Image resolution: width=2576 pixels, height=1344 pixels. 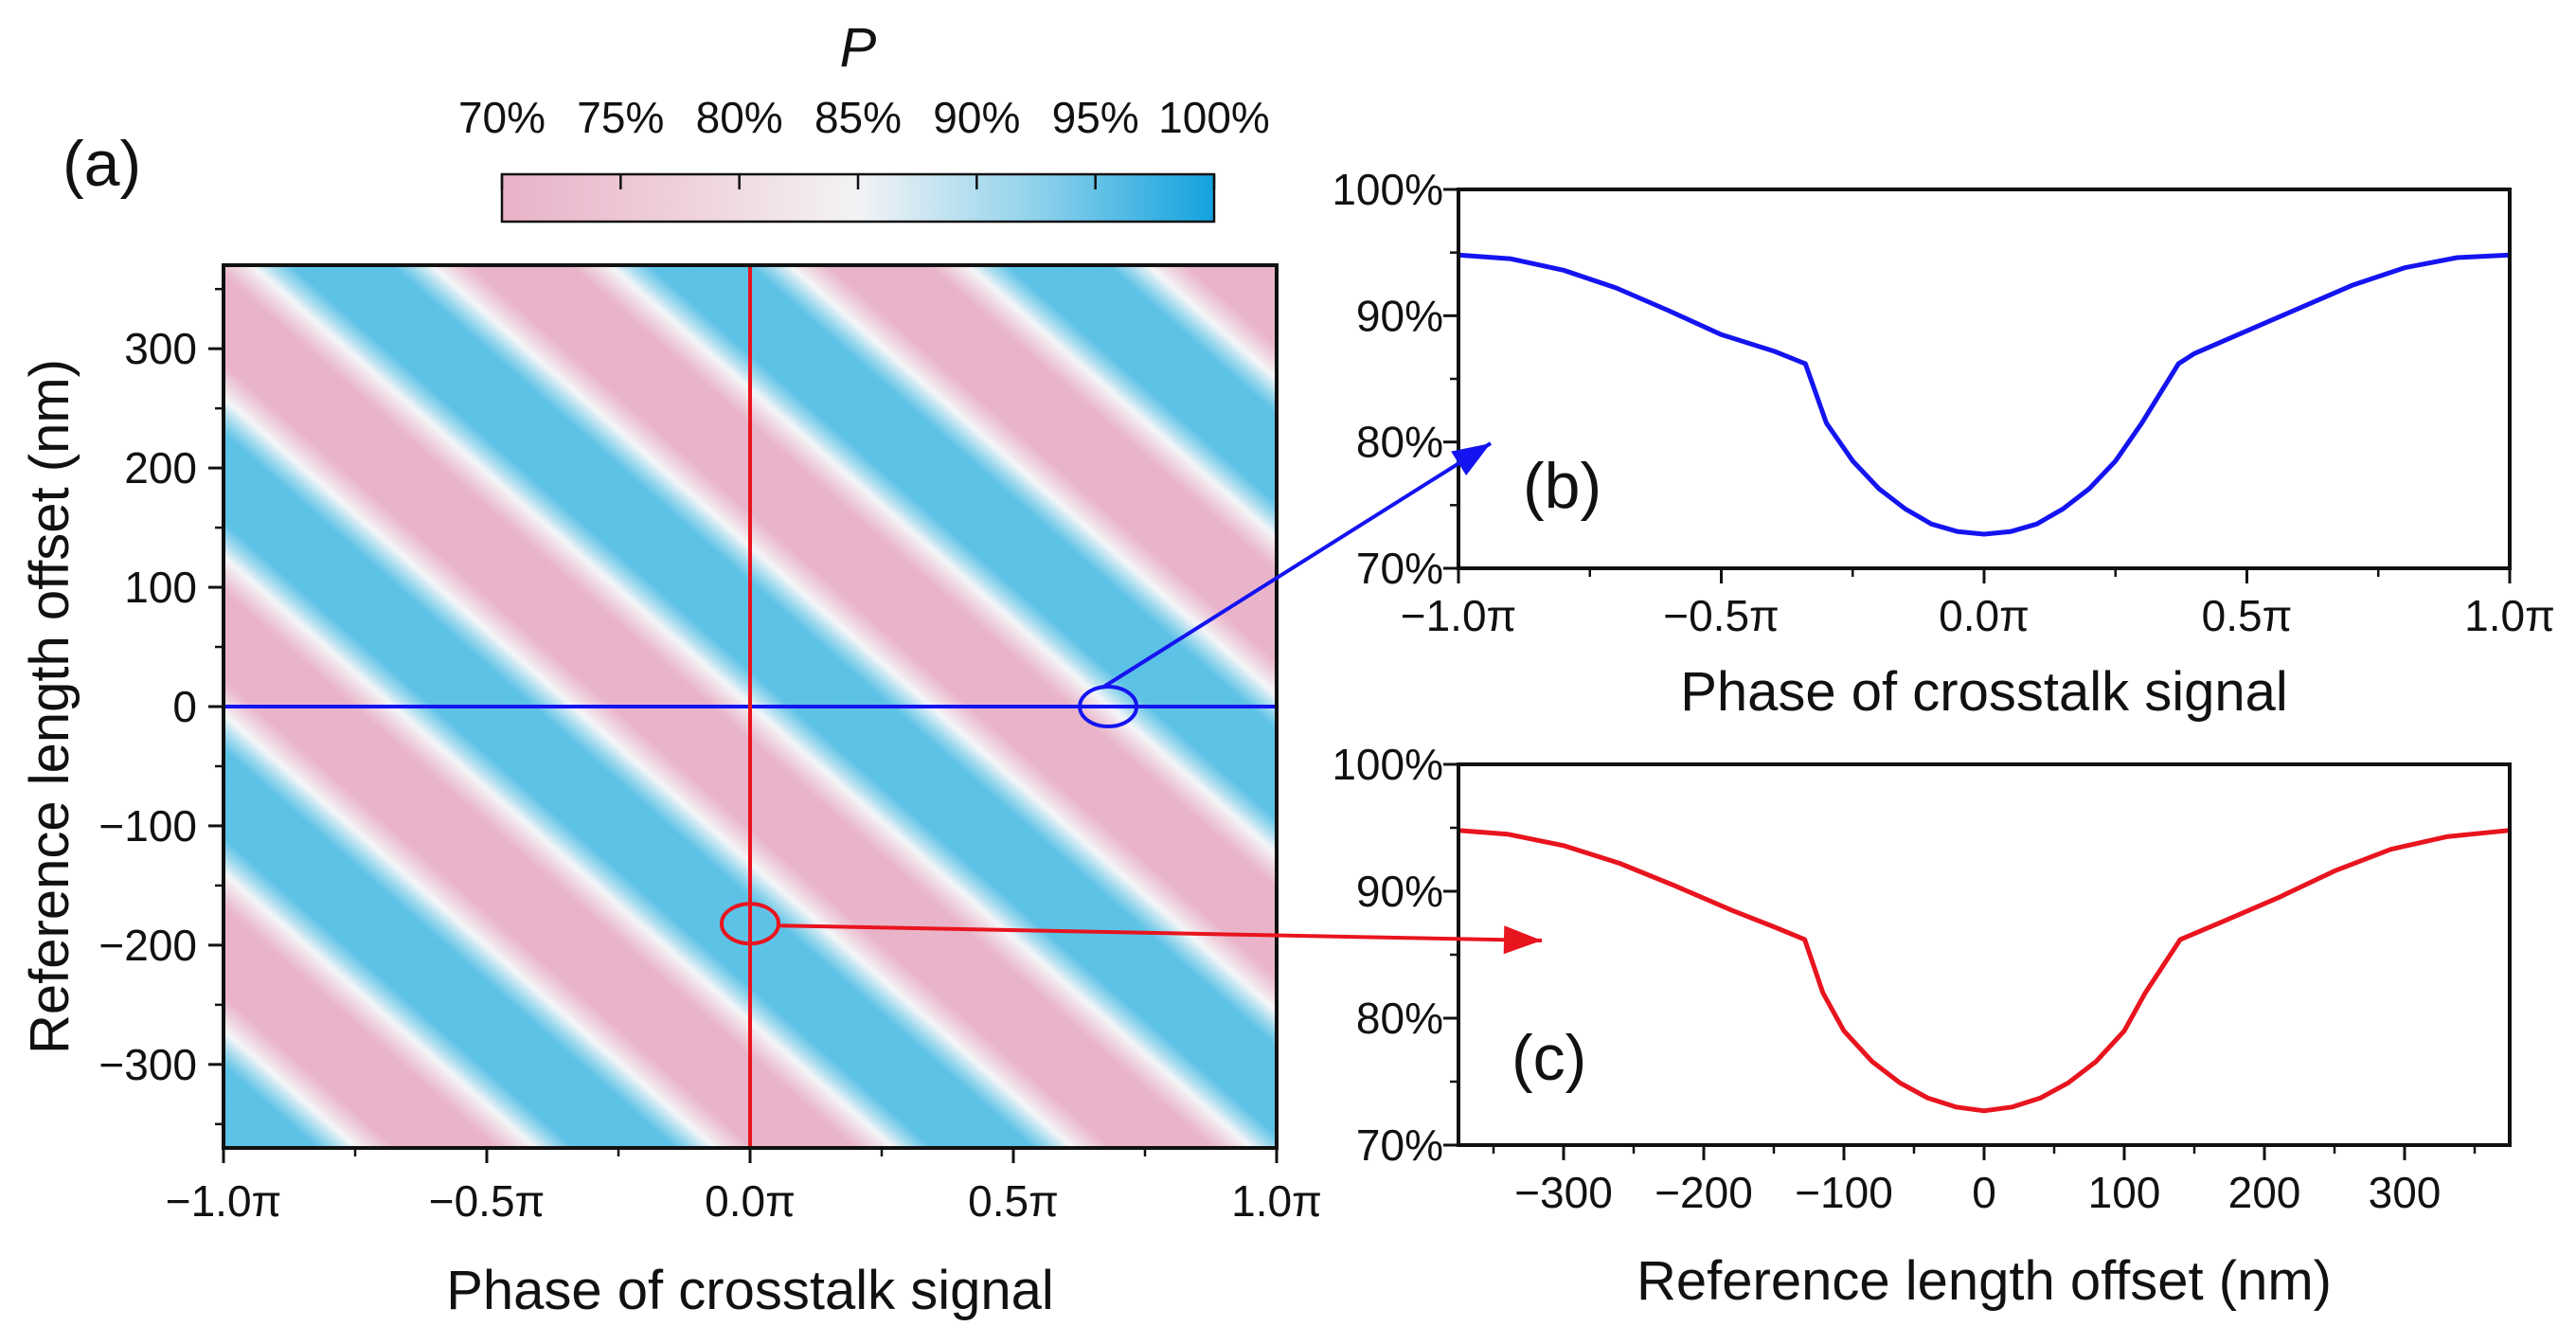 What do you see at coordinates (858, 48) in the screenshot?
I see `colorbar-title: P` at bounding box center [858, 48].